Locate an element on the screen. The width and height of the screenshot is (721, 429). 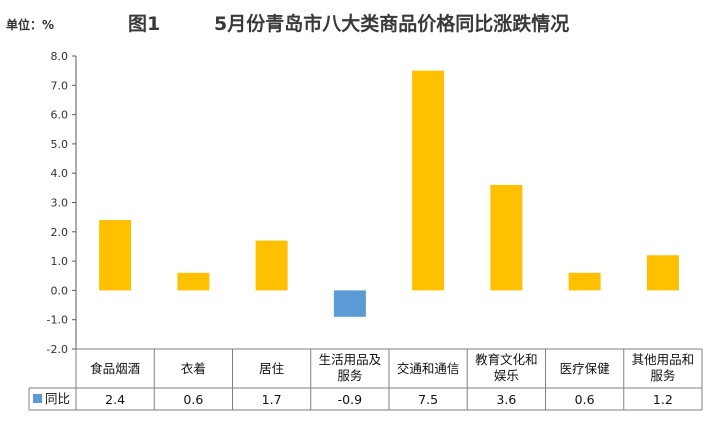
category-label: 教育文化和娱乐 is located at coordinates (506, 367).